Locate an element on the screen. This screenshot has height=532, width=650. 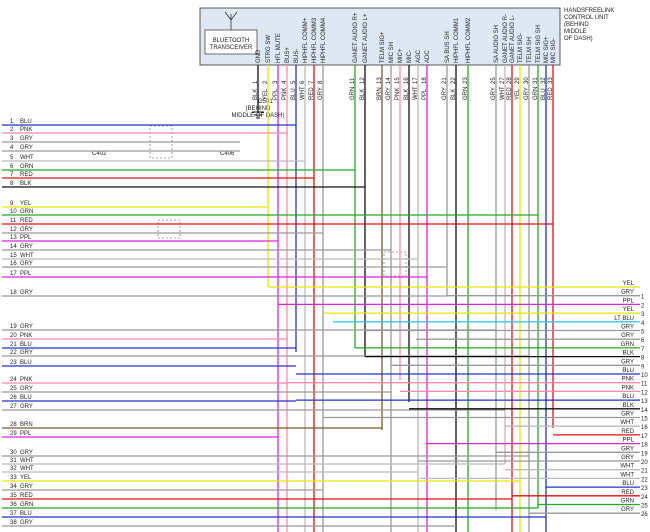
pin-name: MIC SIG+ is located at coordinates (547, 49).